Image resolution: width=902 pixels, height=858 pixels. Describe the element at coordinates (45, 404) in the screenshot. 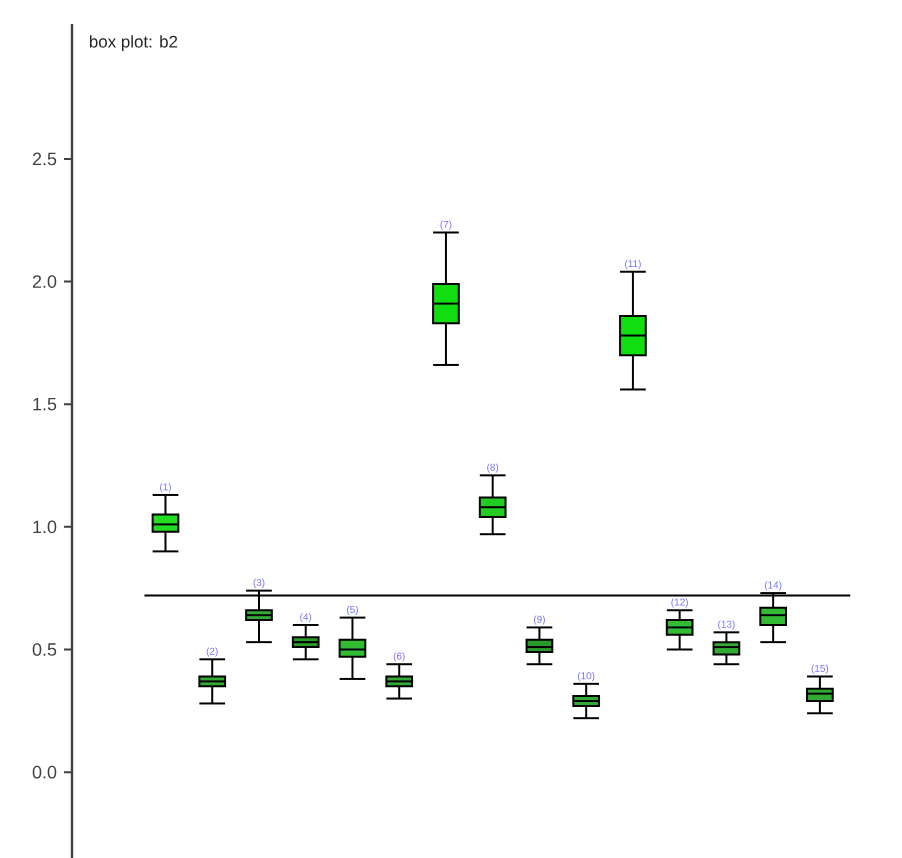

I see `y-tick-label: 1.5` at that location.